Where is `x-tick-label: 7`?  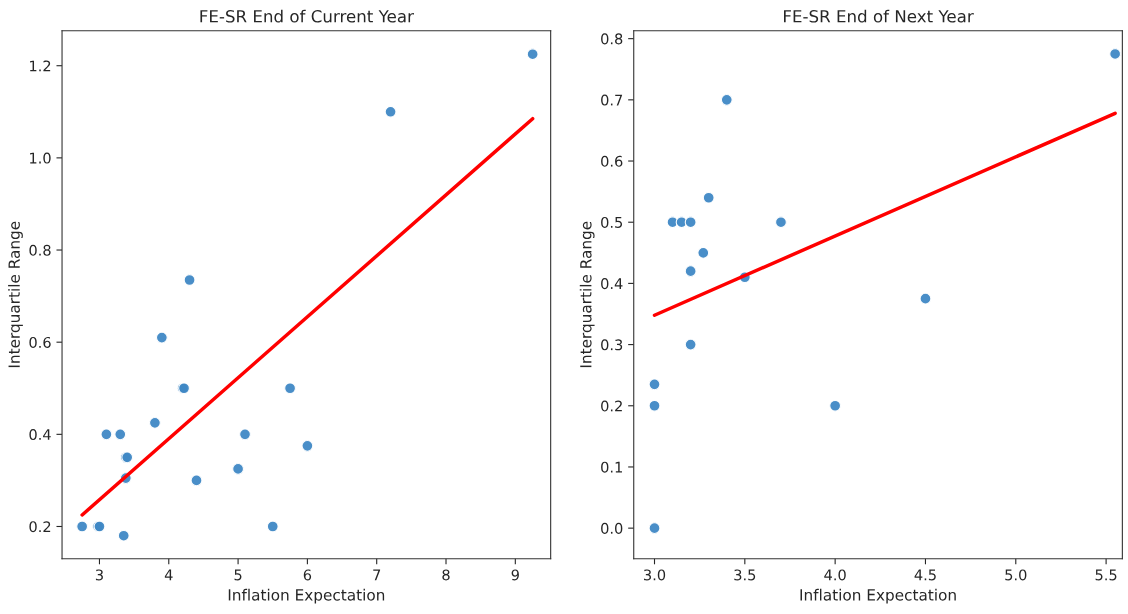
x-tick-label: 7 is located at coordinates (377, 575).